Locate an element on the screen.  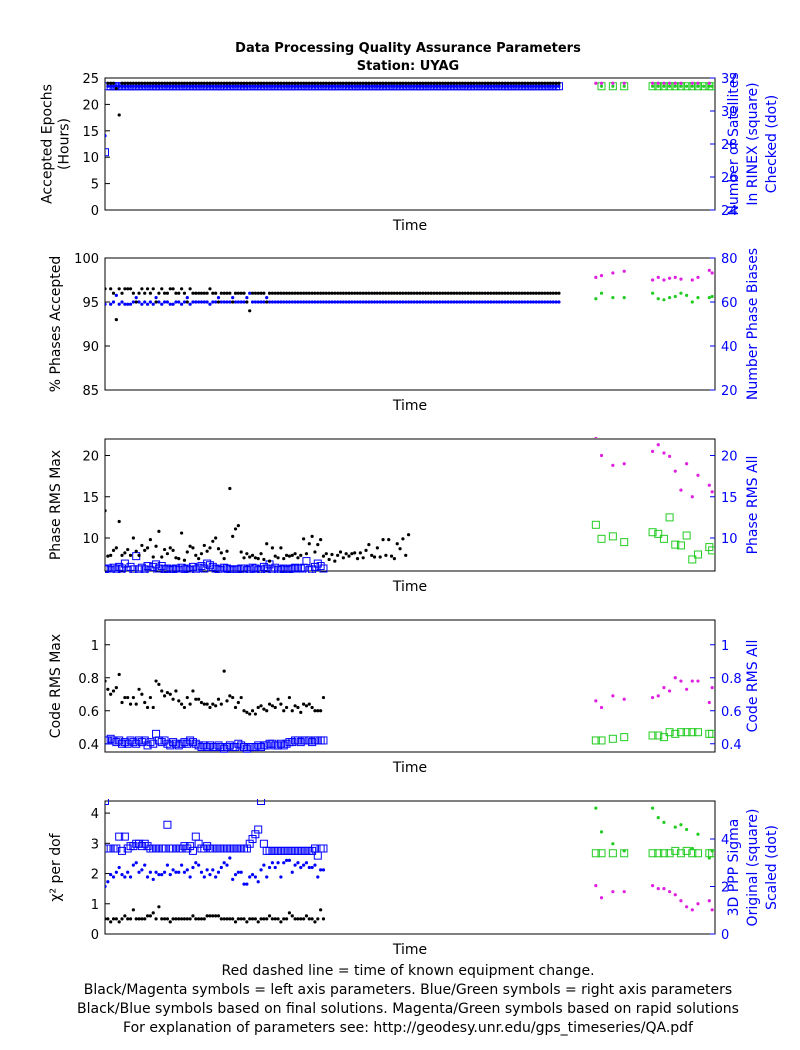
right-y-axis-label: In RINEX (square) is located at coordinates (753, 143).